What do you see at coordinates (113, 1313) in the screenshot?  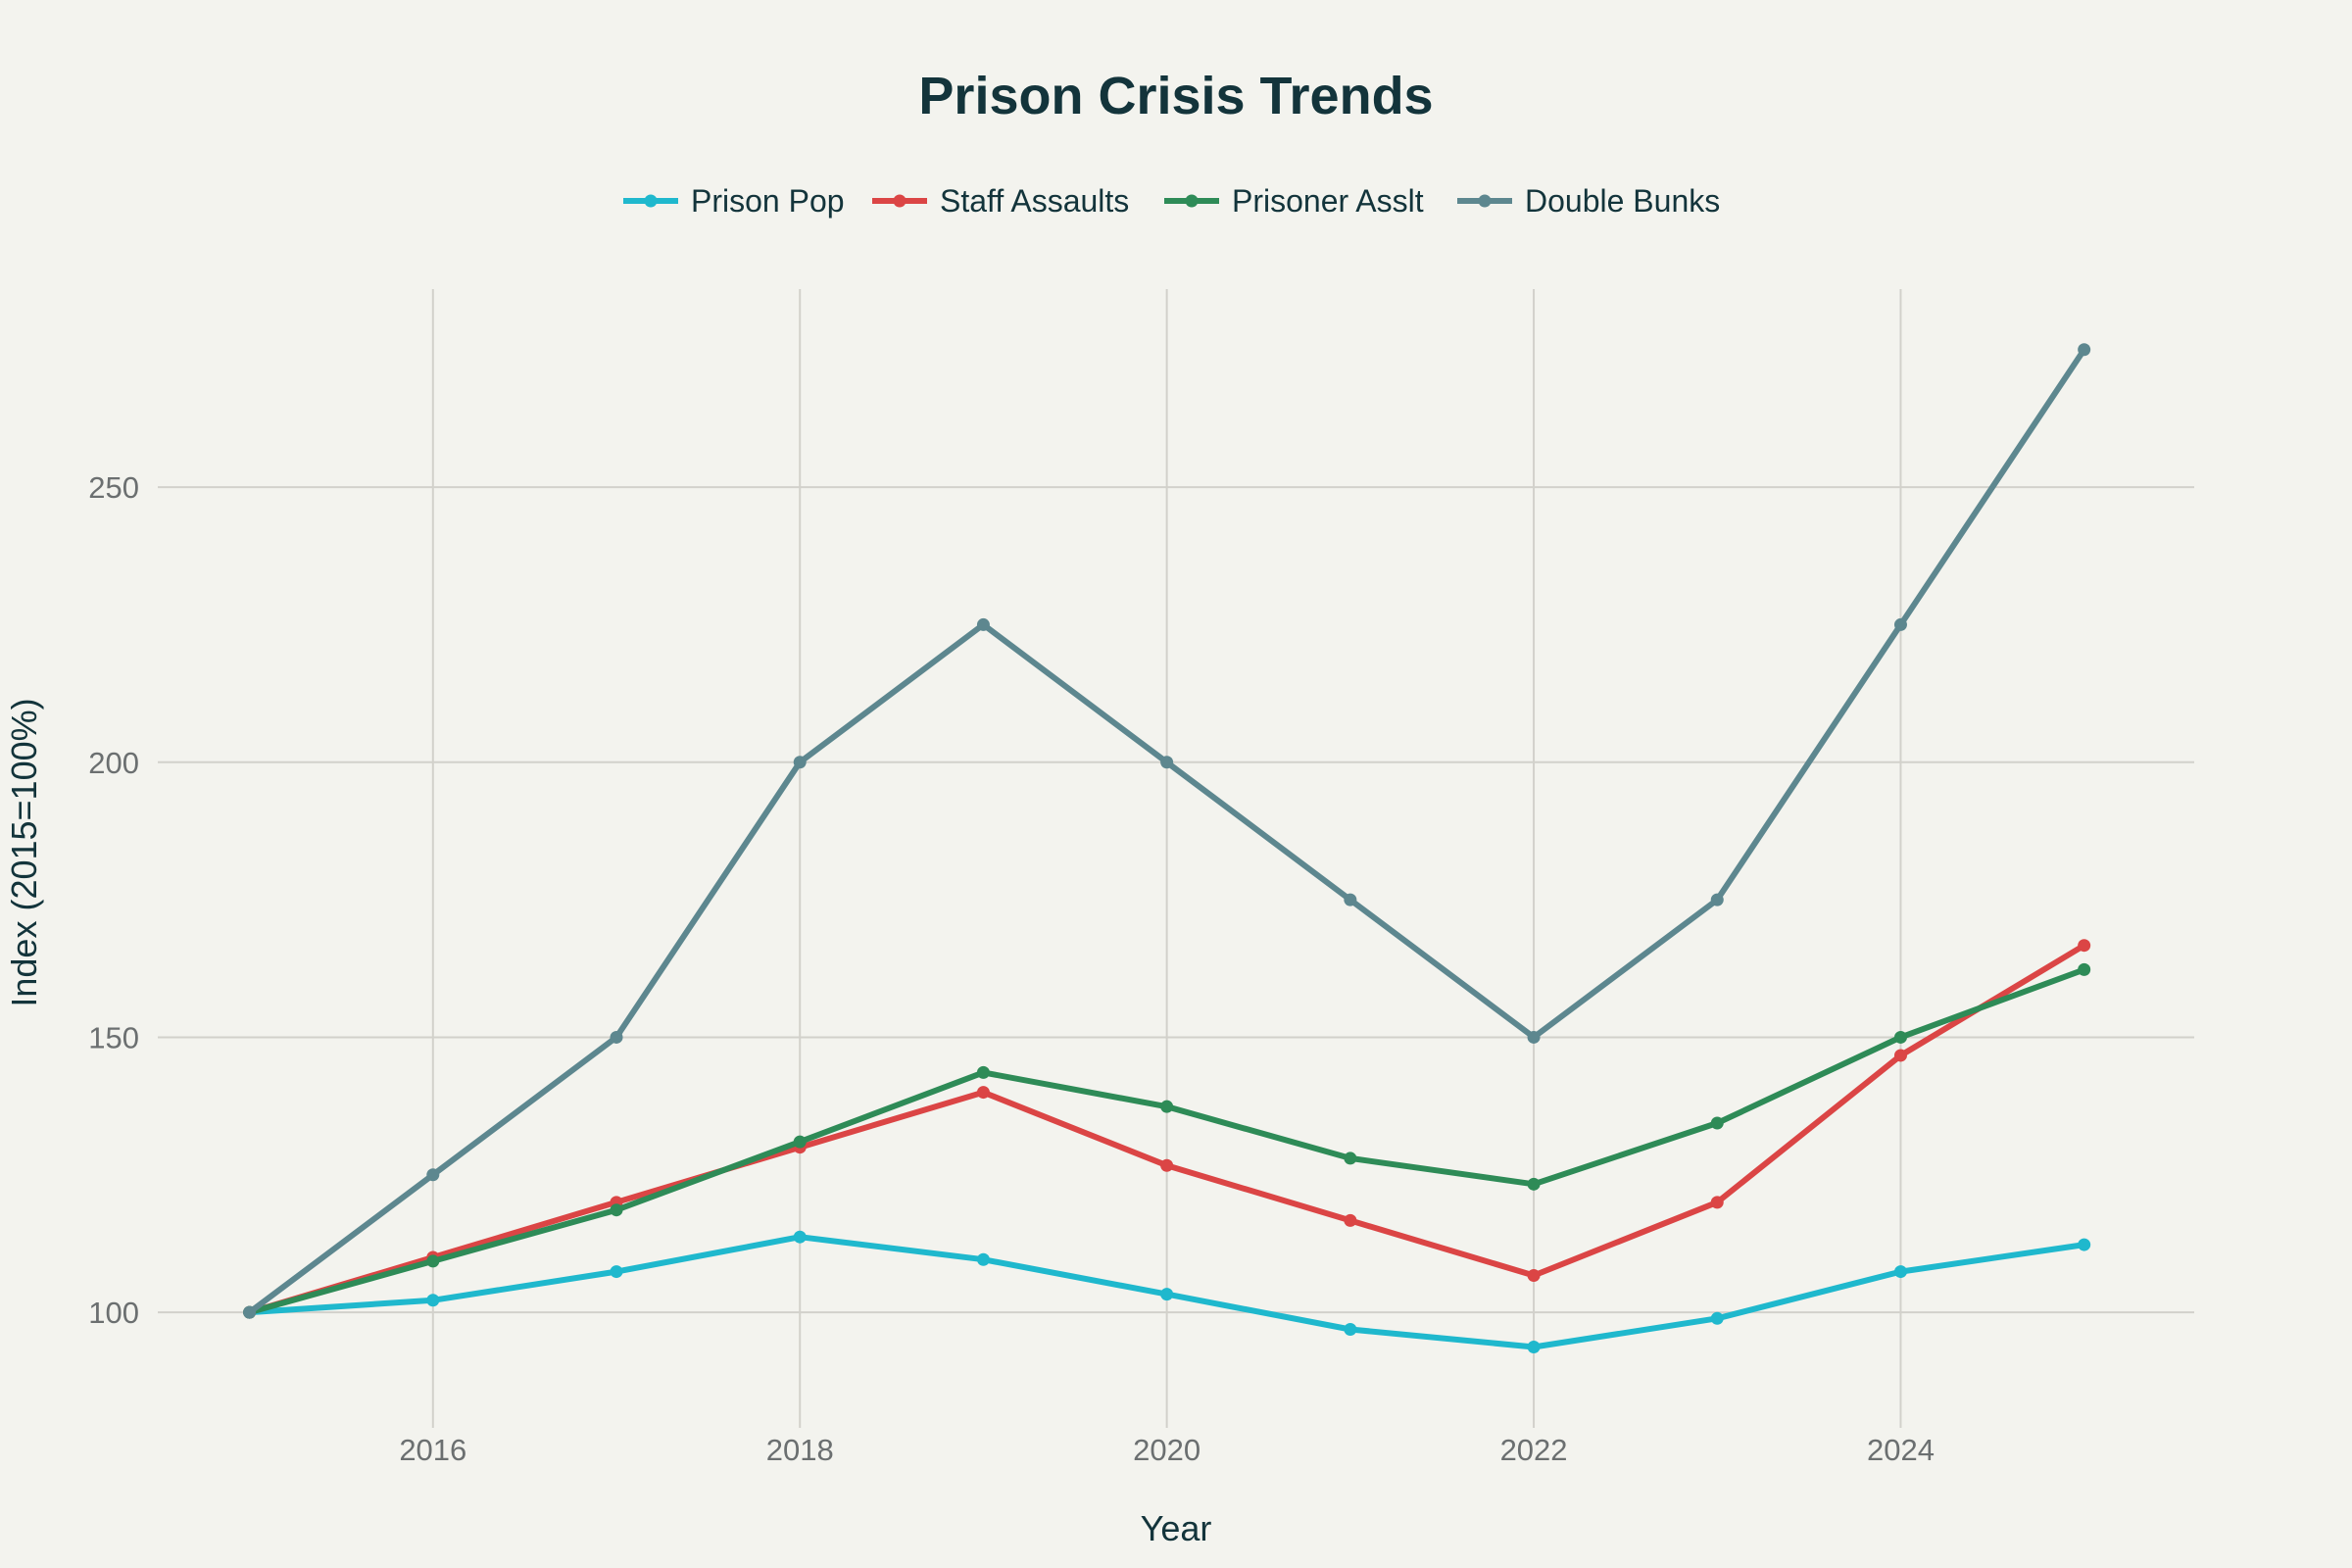 I see `y-tick-label: 100` at bounding box center [113, 1313].